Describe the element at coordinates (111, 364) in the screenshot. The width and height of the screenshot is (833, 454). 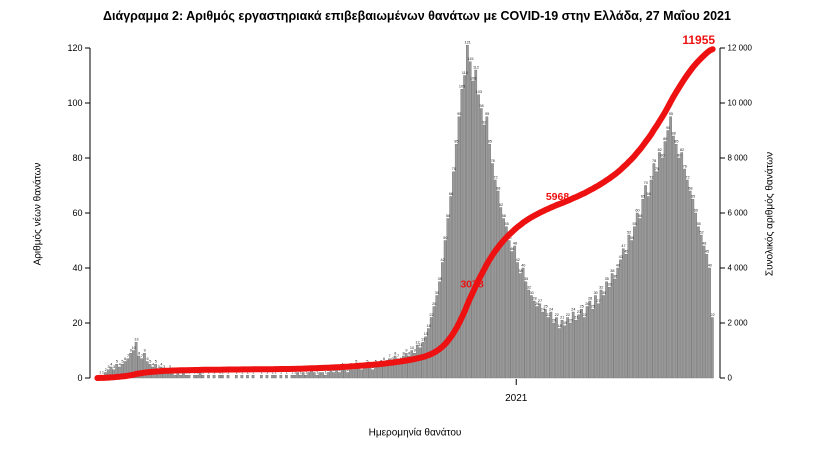
I see `bar-value-label: 4` at that location.